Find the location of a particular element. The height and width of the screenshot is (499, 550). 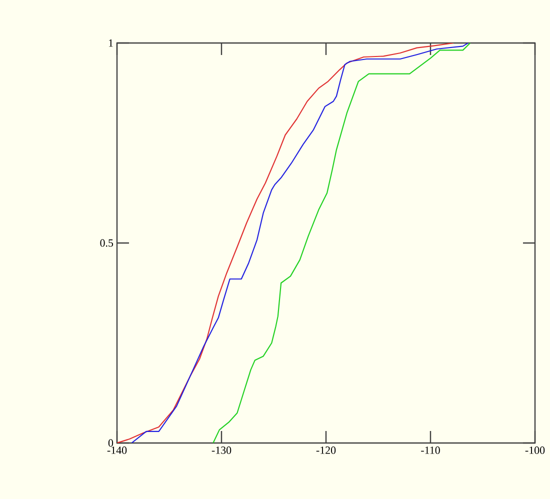

x-tick-label: -140 is located at coordinates (117, 450).